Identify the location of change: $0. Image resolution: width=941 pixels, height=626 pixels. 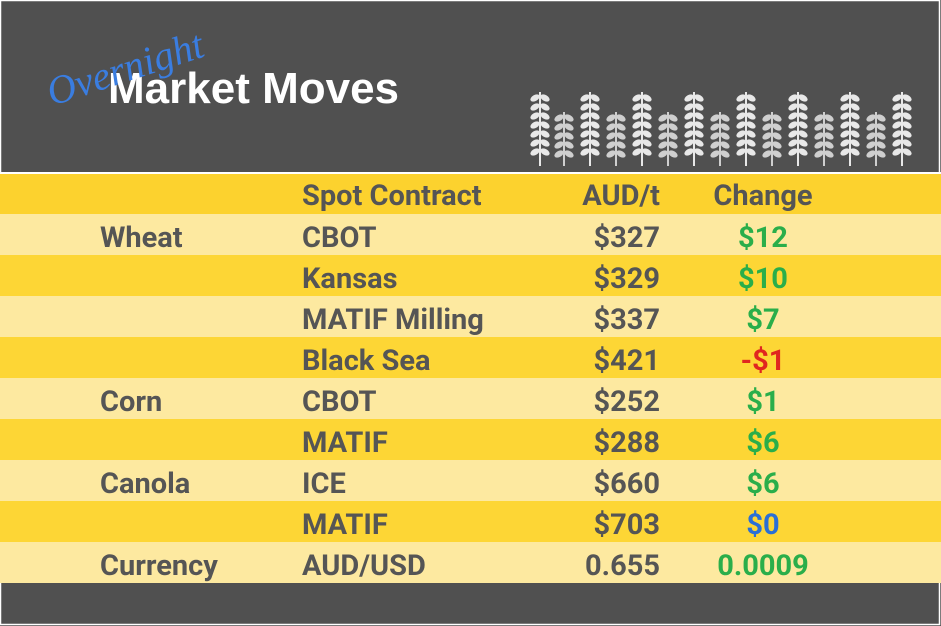
(762, 525).